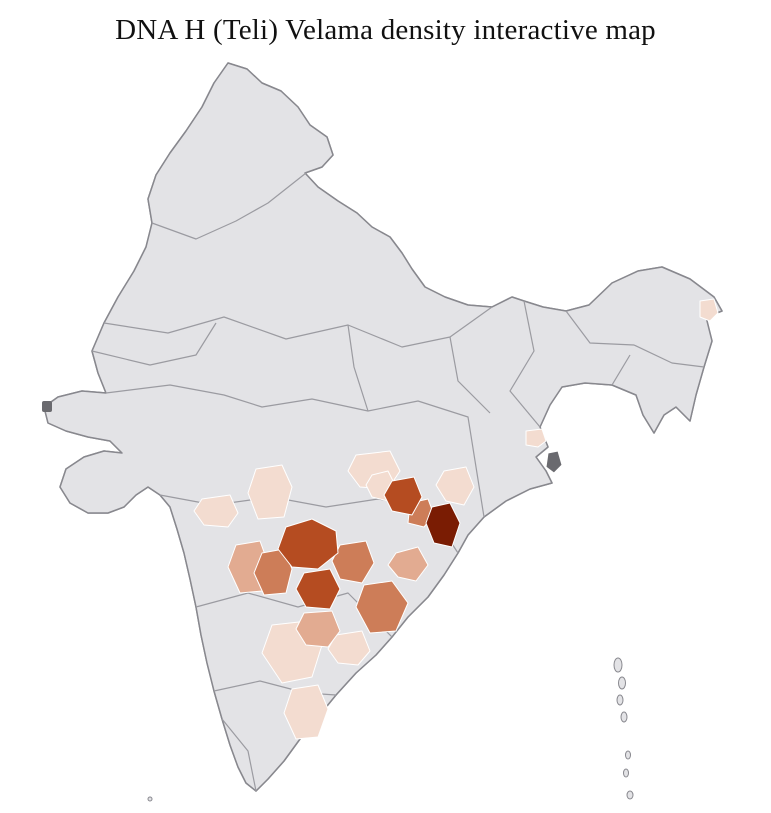 The height and width of the screenshot is (813, 771). What do you see at coordinates (302, 437) in the screenshot?
I see `special-districts` at bounding box center [302, 437].